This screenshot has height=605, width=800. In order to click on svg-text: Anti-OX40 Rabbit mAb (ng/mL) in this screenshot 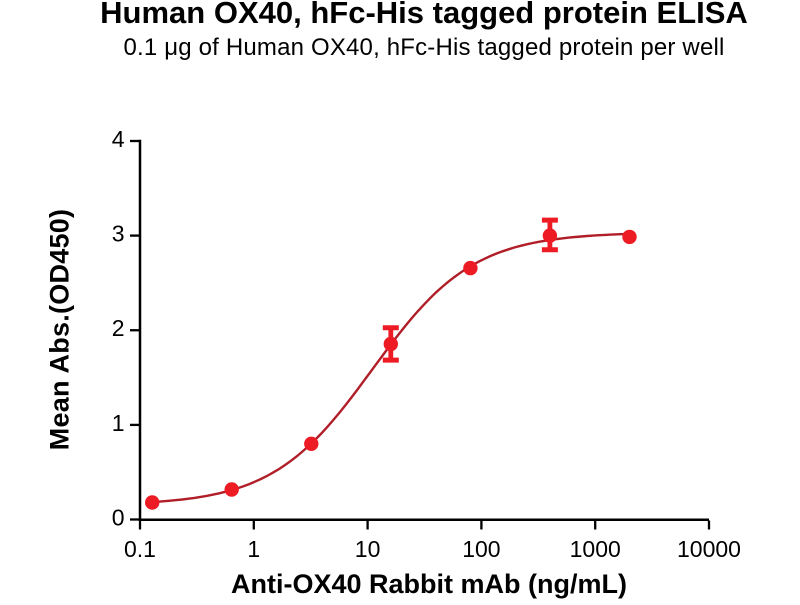, I will do `click(429, 584)`.